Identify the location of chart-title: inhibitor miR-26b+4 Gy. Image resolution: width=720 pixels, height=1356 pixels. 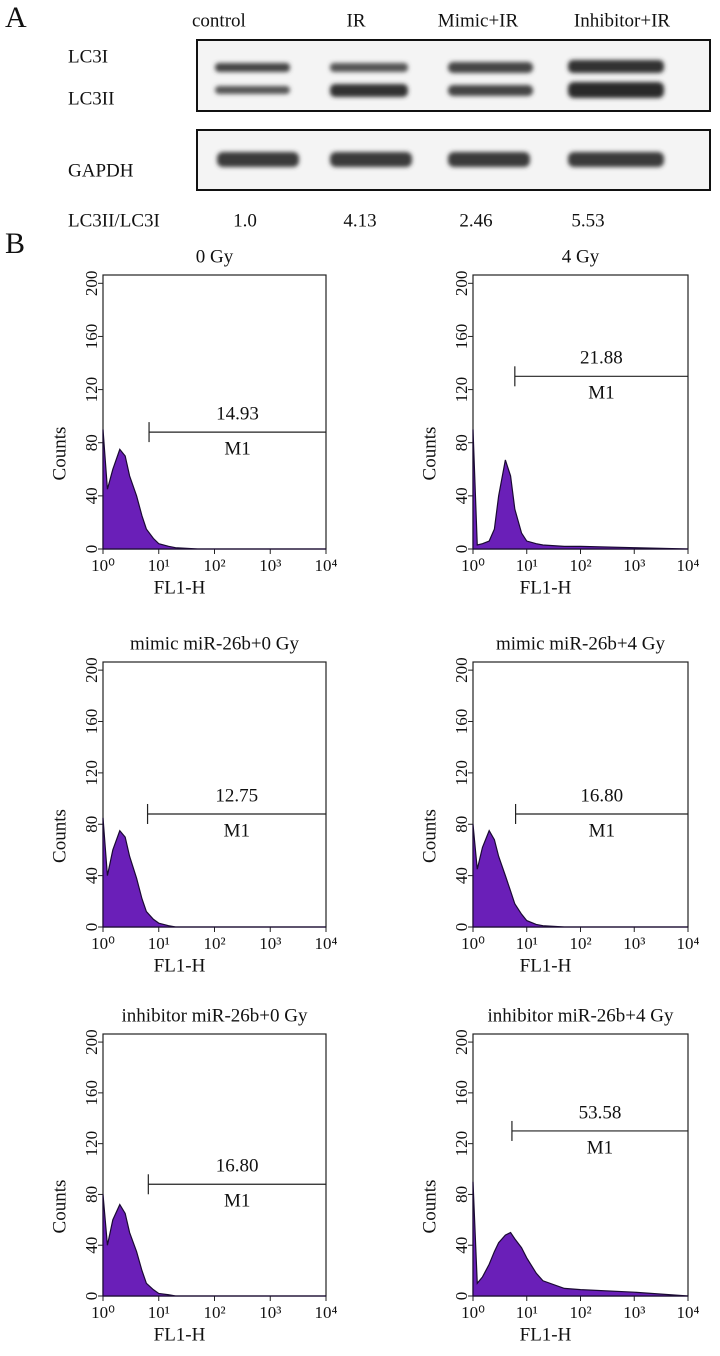
(581, 1015).